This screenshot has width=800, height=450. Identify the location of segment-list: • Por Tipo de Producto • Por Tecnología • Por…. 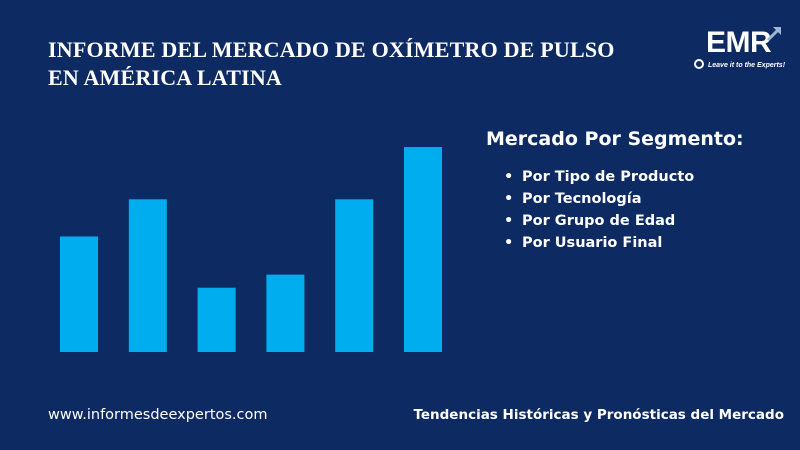
(597, 210).